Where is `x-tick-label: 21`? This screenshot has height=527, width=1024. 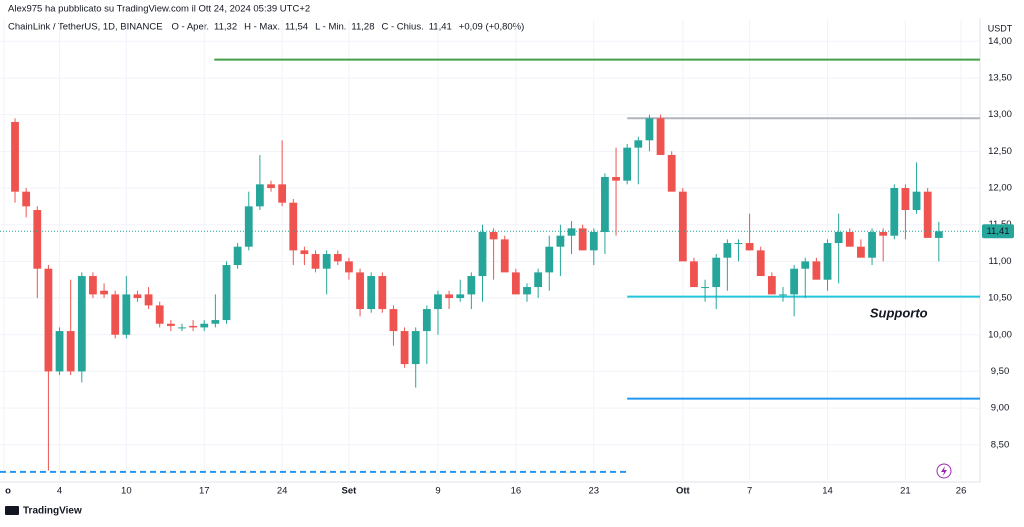 x-tick-label: 21 is located at coordinates (905, 491).